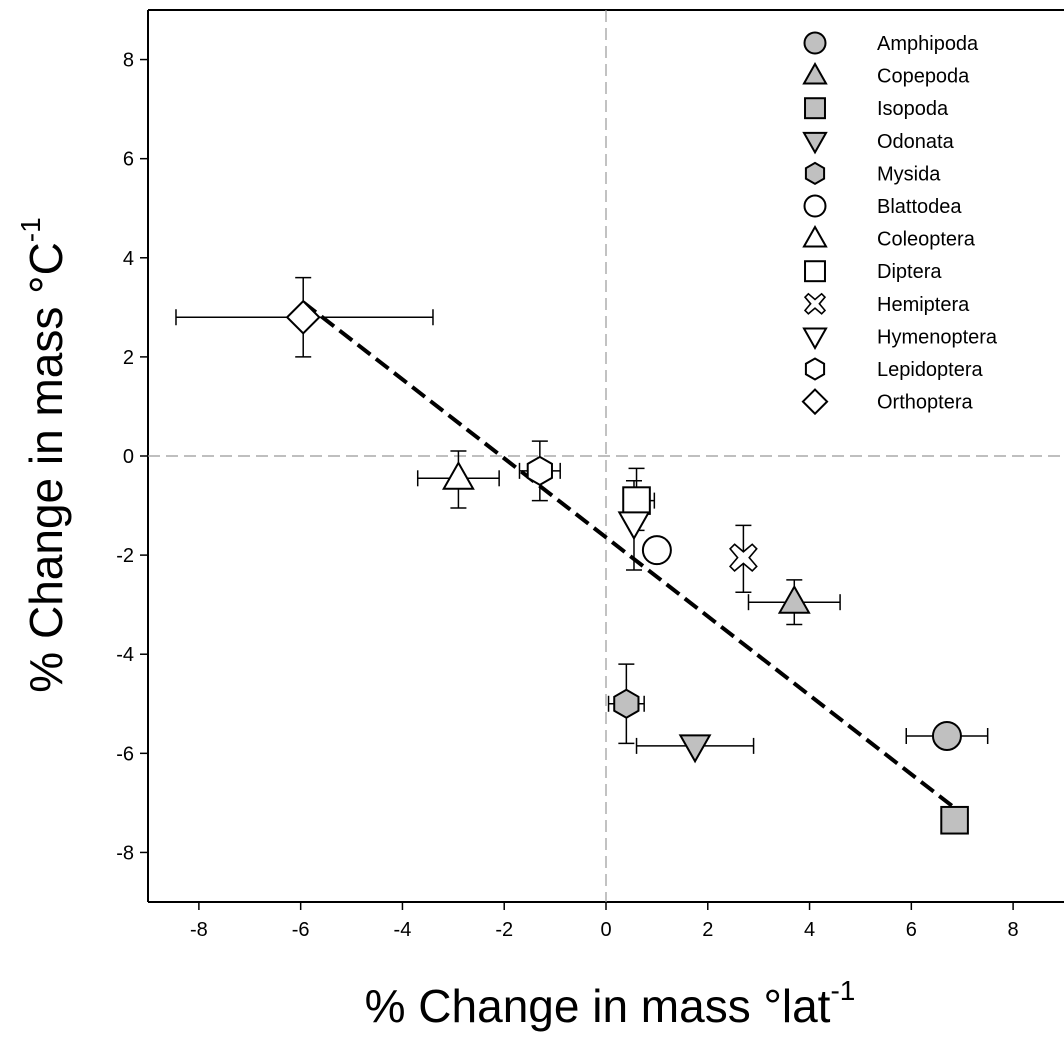 The width and height of the screenshot is (1064, 1046). What do you see at coordinates (913, 109) in the screenshot?
I see `legend-label-isopoda: Isopoda` at bounding box center [913, 109].